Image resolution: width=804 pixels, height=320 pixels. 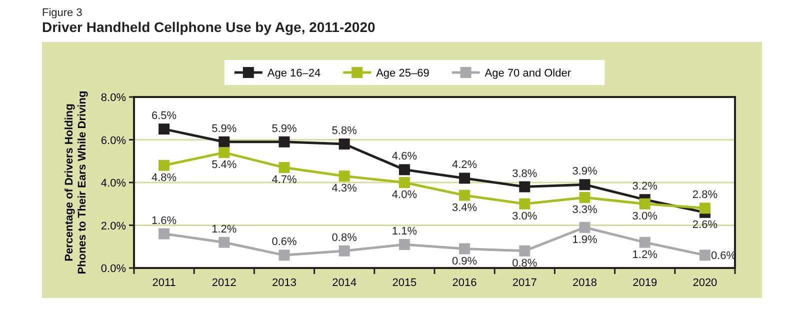 What do you see at coordinates (294, 74) in the screenshot?
I see `legend-label: Age 16–24` at bounding box center [294, 74].